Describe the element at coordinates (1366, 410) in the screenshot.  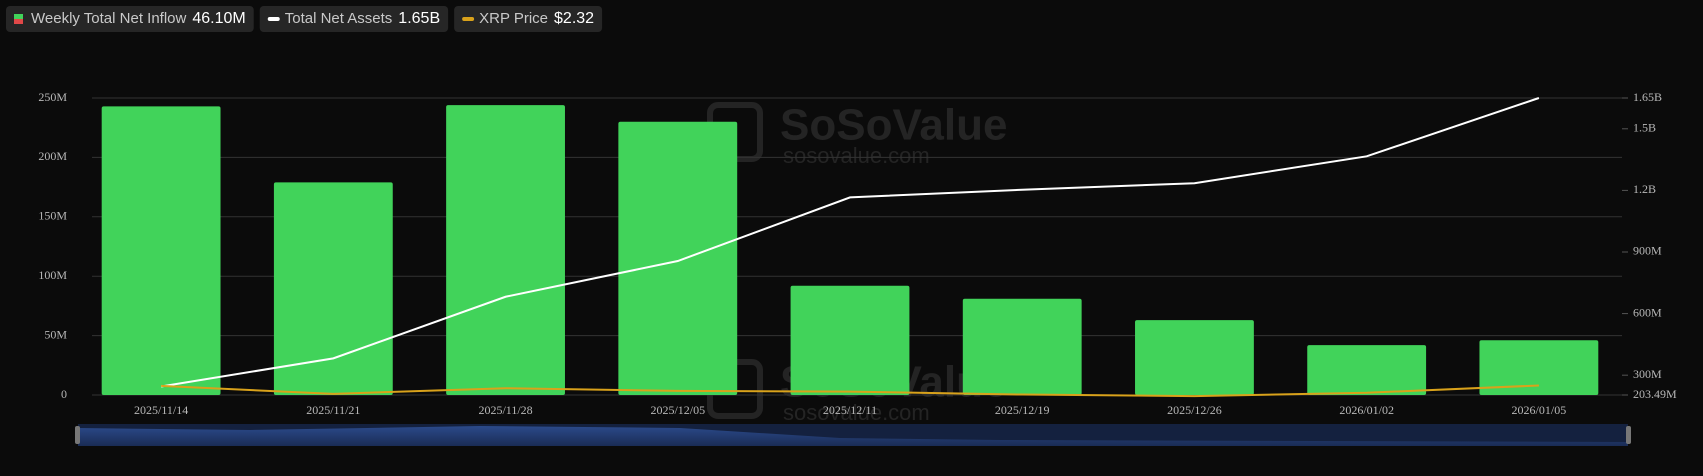
I see `x-tick-label: 2026/01/02` at that location.